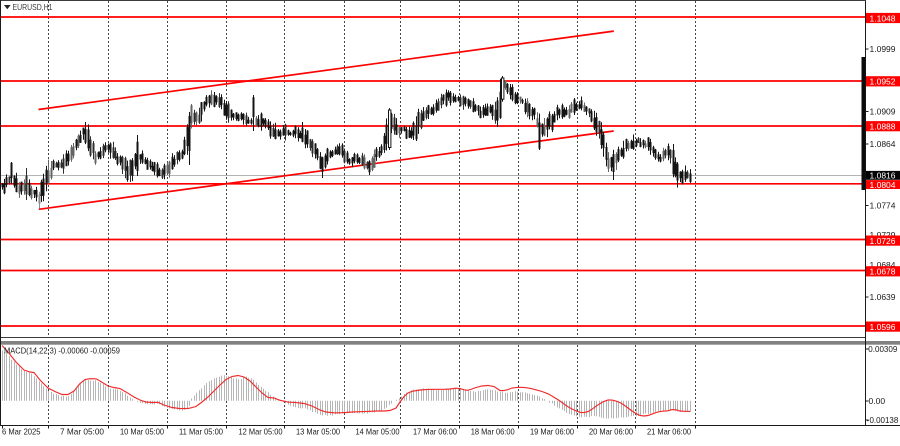 Image resolution: width=900 pixels, height=446 pixels. What do you see at coordinates (611, 432) in the screenshot?
I see `svg-text: 20 Mar 06:00` at bounding box center [611, 432].